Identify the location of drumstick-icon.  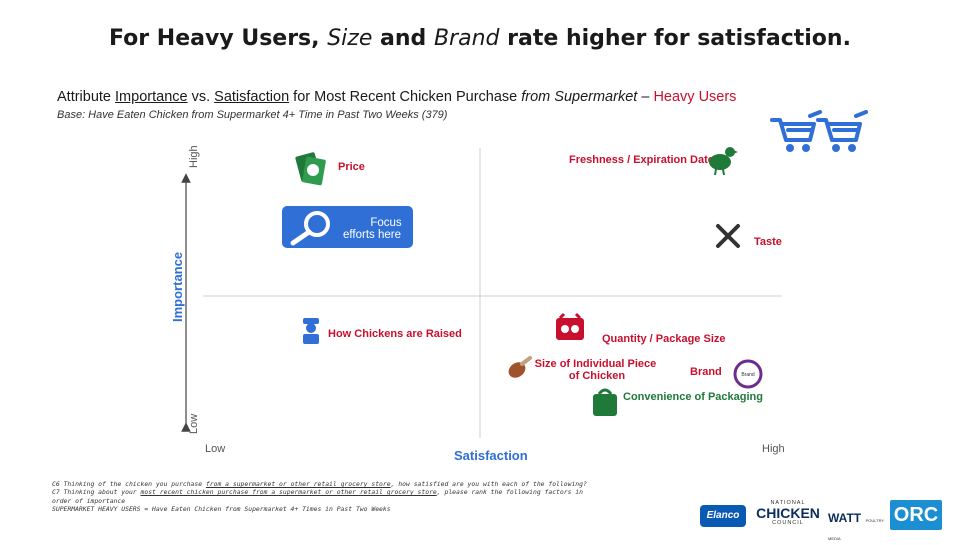
(520, 367).